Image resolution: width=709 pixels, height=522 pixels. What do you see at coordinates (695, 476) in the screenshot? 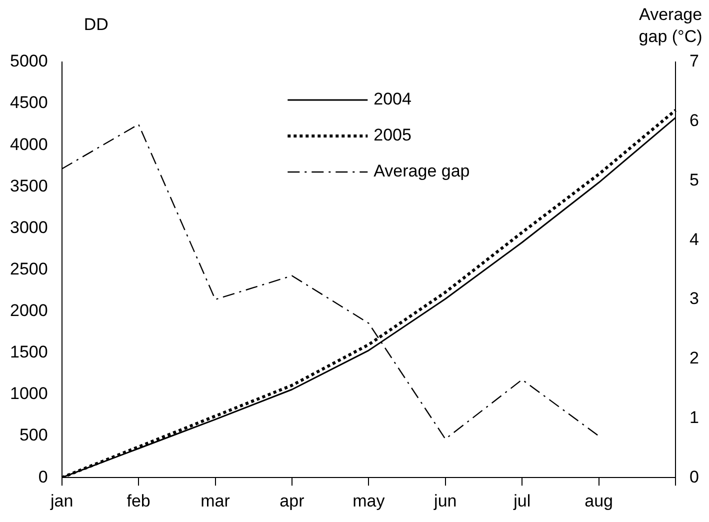
I see `y2-tick-label: 0` at bounding box center [695, 476].